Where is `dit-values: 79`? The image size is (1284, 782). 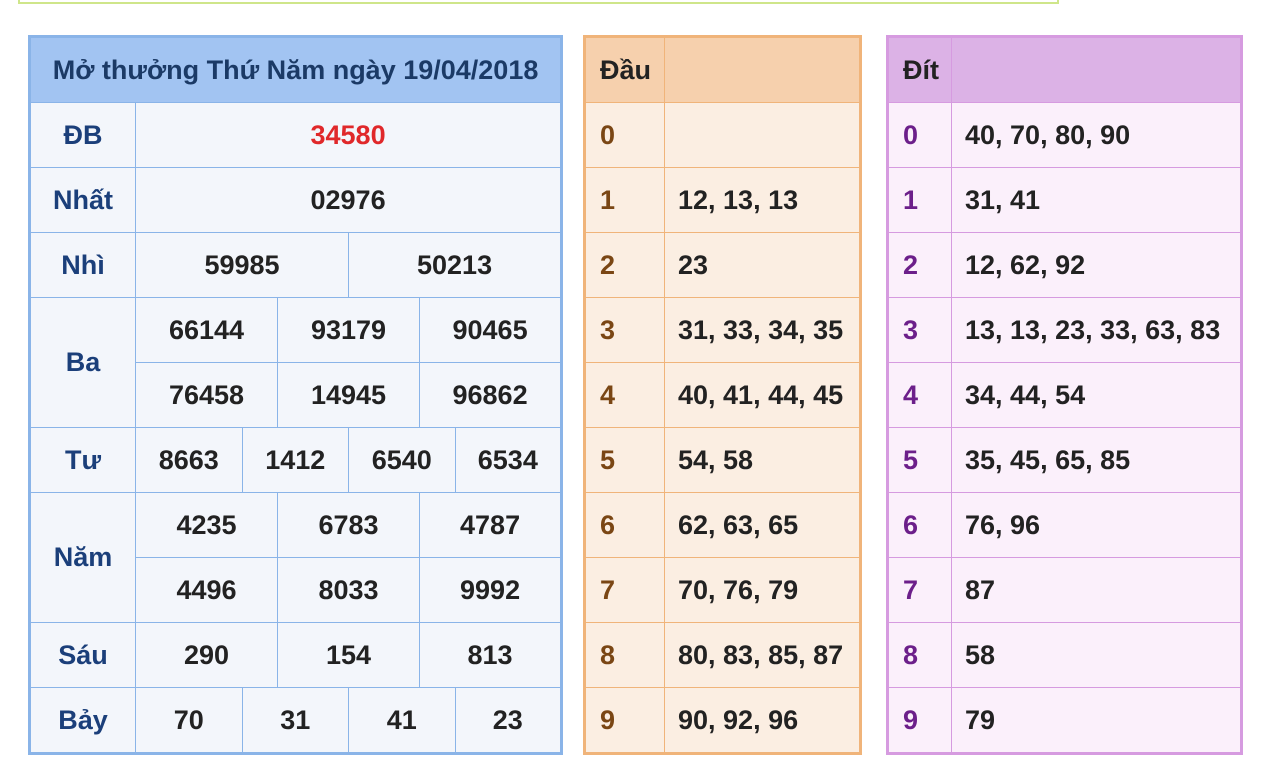
dit-values: 79 is located at coordinates (1096, 720).